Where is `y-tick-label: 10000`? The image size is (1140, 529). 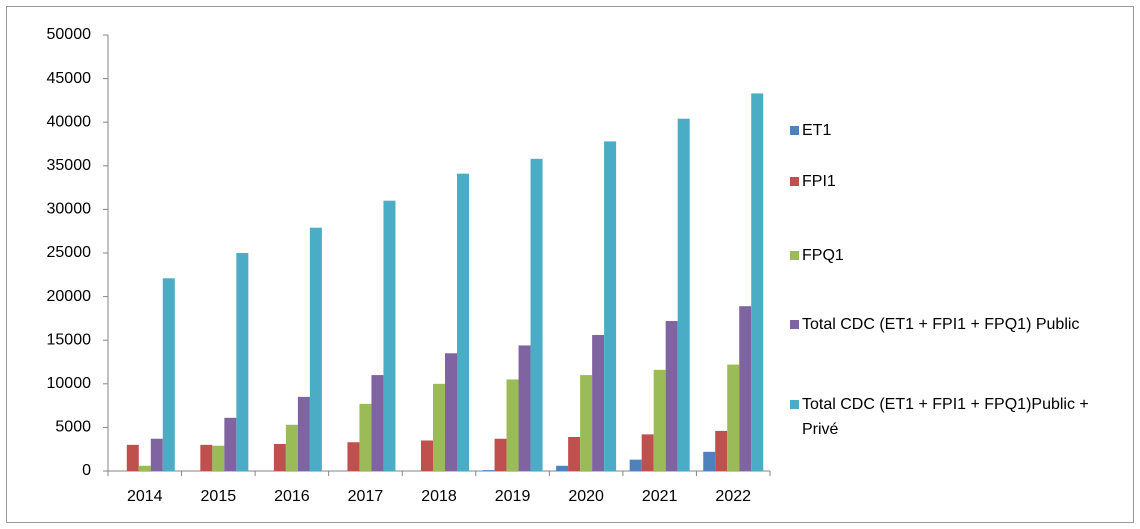 y-tick-label: 10000 is located at coordinates (69, 383).